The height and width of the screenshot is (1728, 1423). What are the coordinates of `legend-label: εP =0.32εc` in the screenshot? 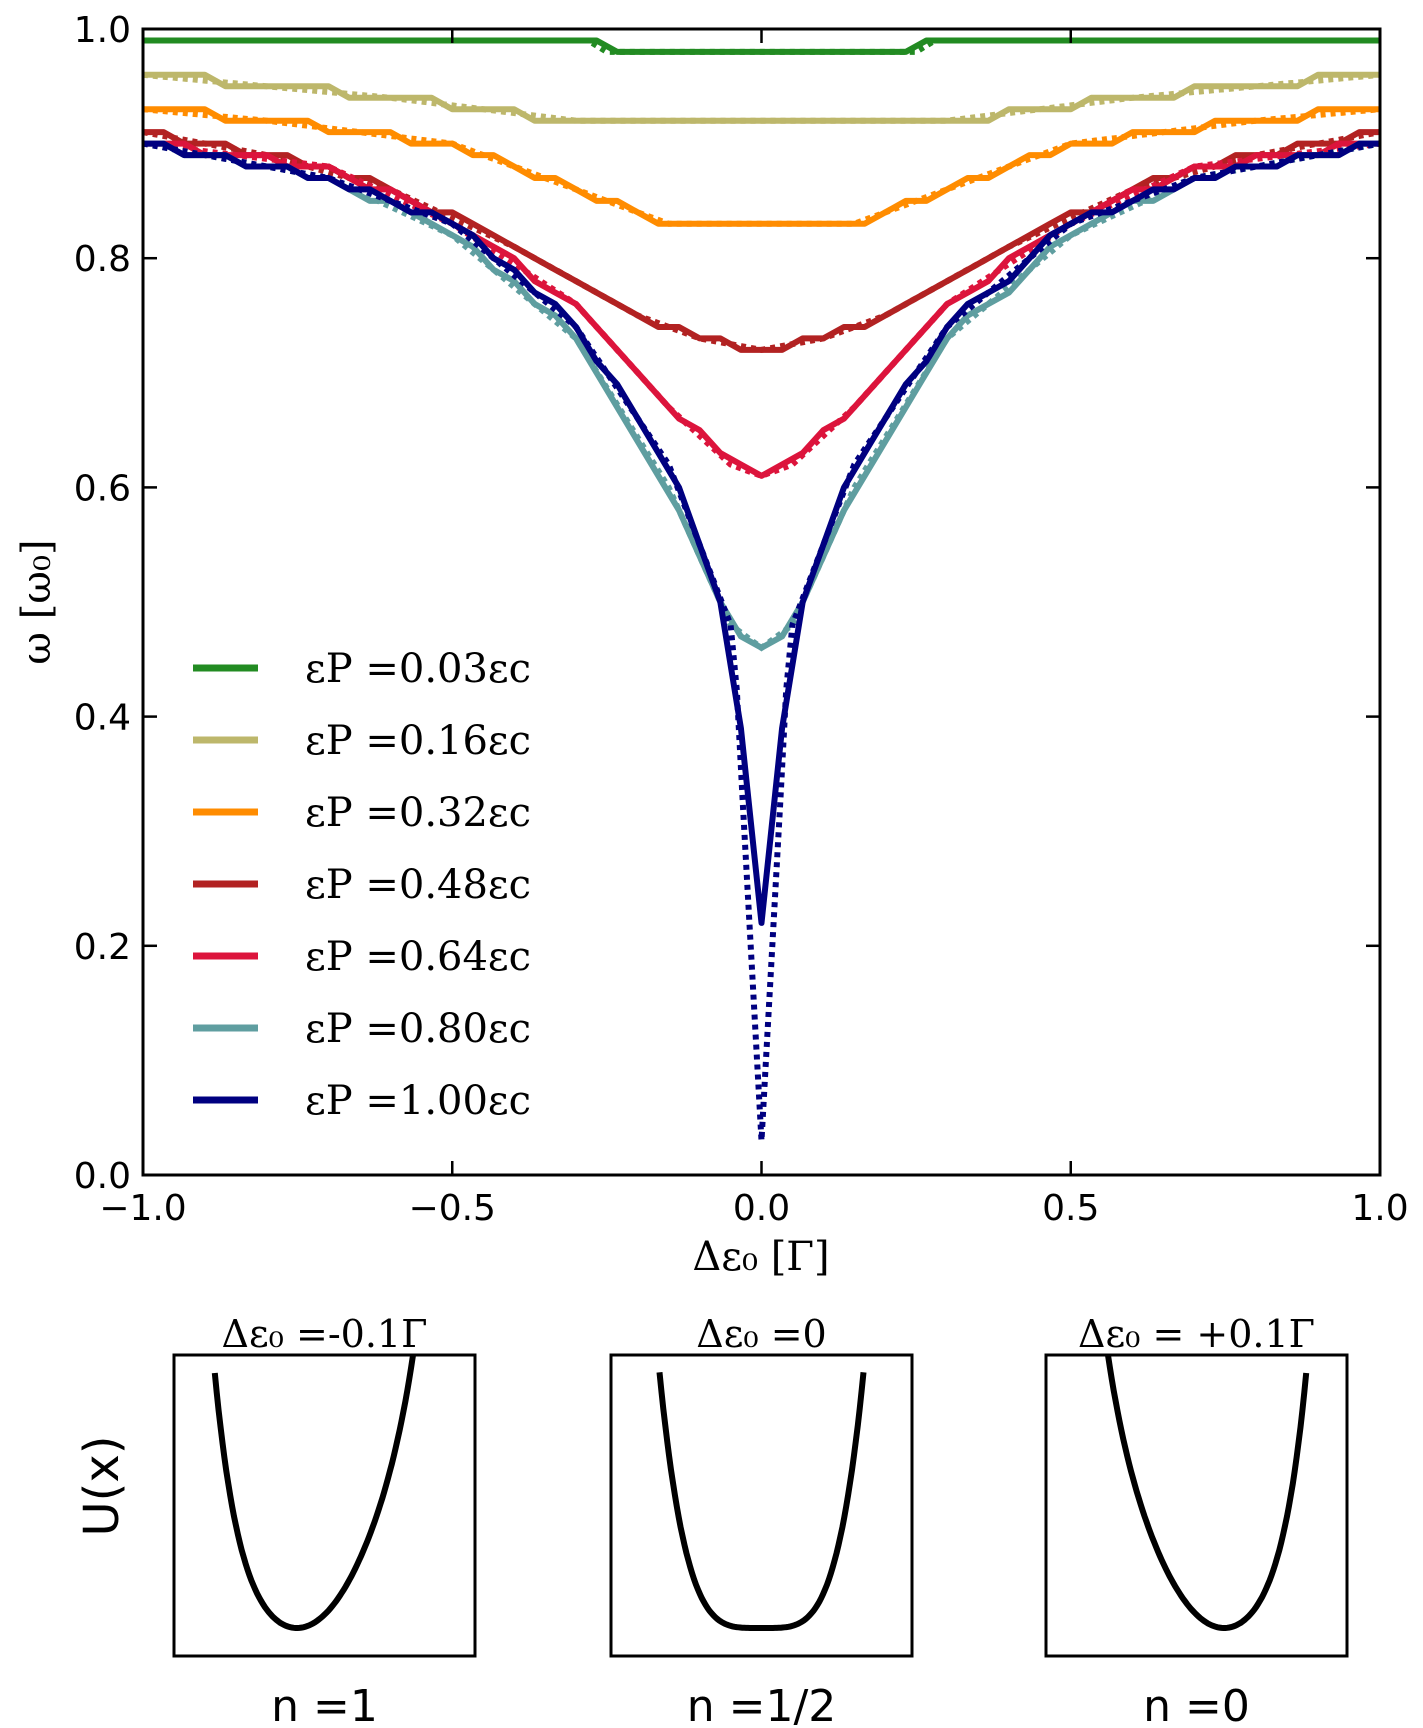 It's located at (418, 813).